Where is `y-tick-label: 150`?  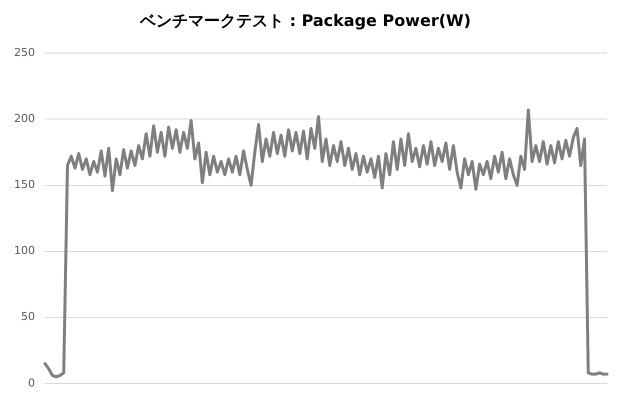
y-tick-label: 150 is located at coordinates (24, 185).